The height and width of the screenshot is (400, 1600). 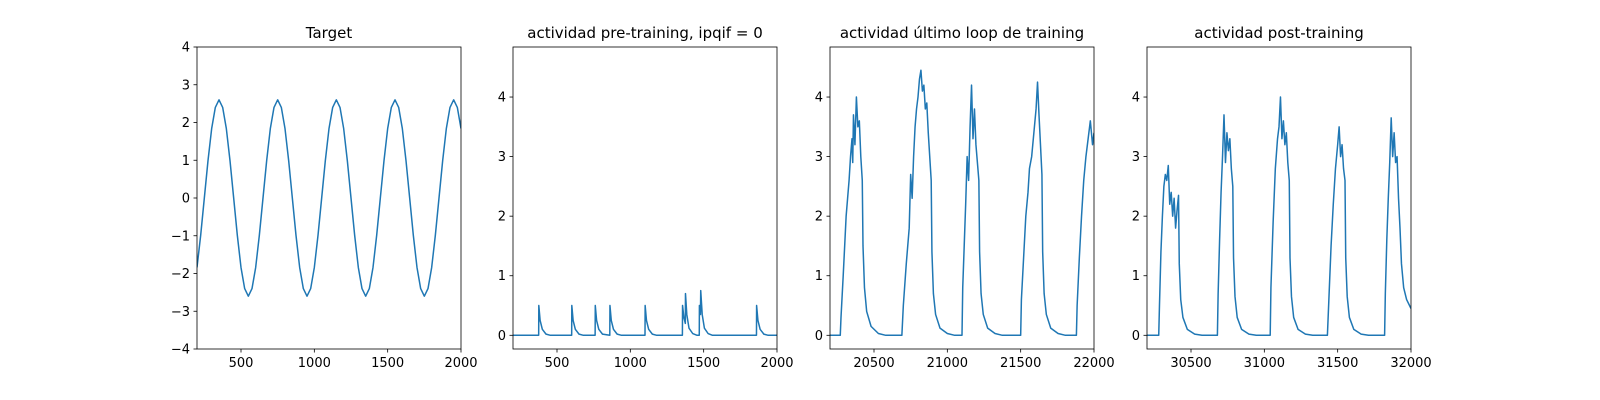 I want to click on subplot-title: actividad último loop de training, so click(x=962, y=33).